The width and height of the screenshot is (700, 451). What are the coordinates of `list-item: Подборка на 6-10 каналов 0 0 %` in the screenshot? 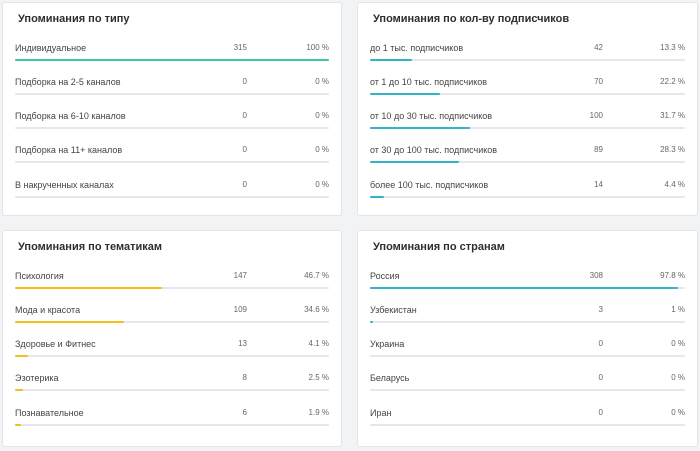 It's located at (172, 124).